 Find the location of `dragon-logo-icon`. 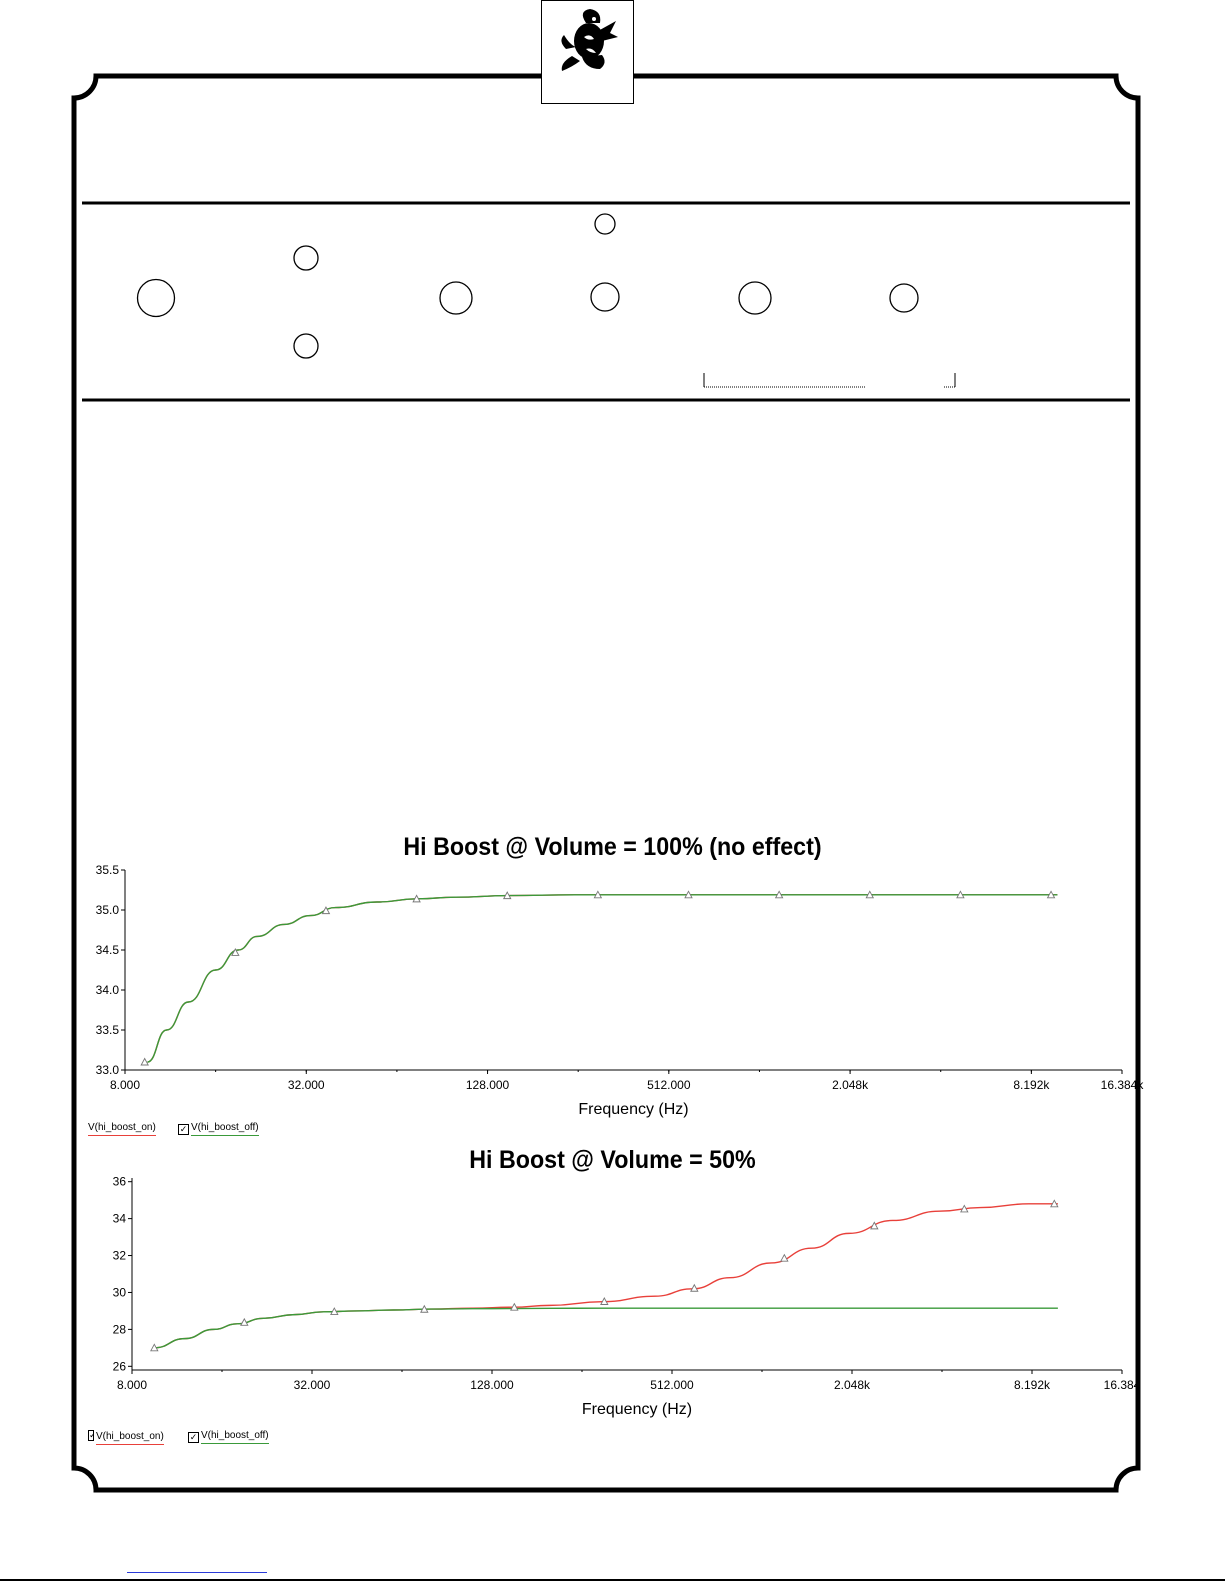

dragon-logo-icon is located at coordinates (589, 40).